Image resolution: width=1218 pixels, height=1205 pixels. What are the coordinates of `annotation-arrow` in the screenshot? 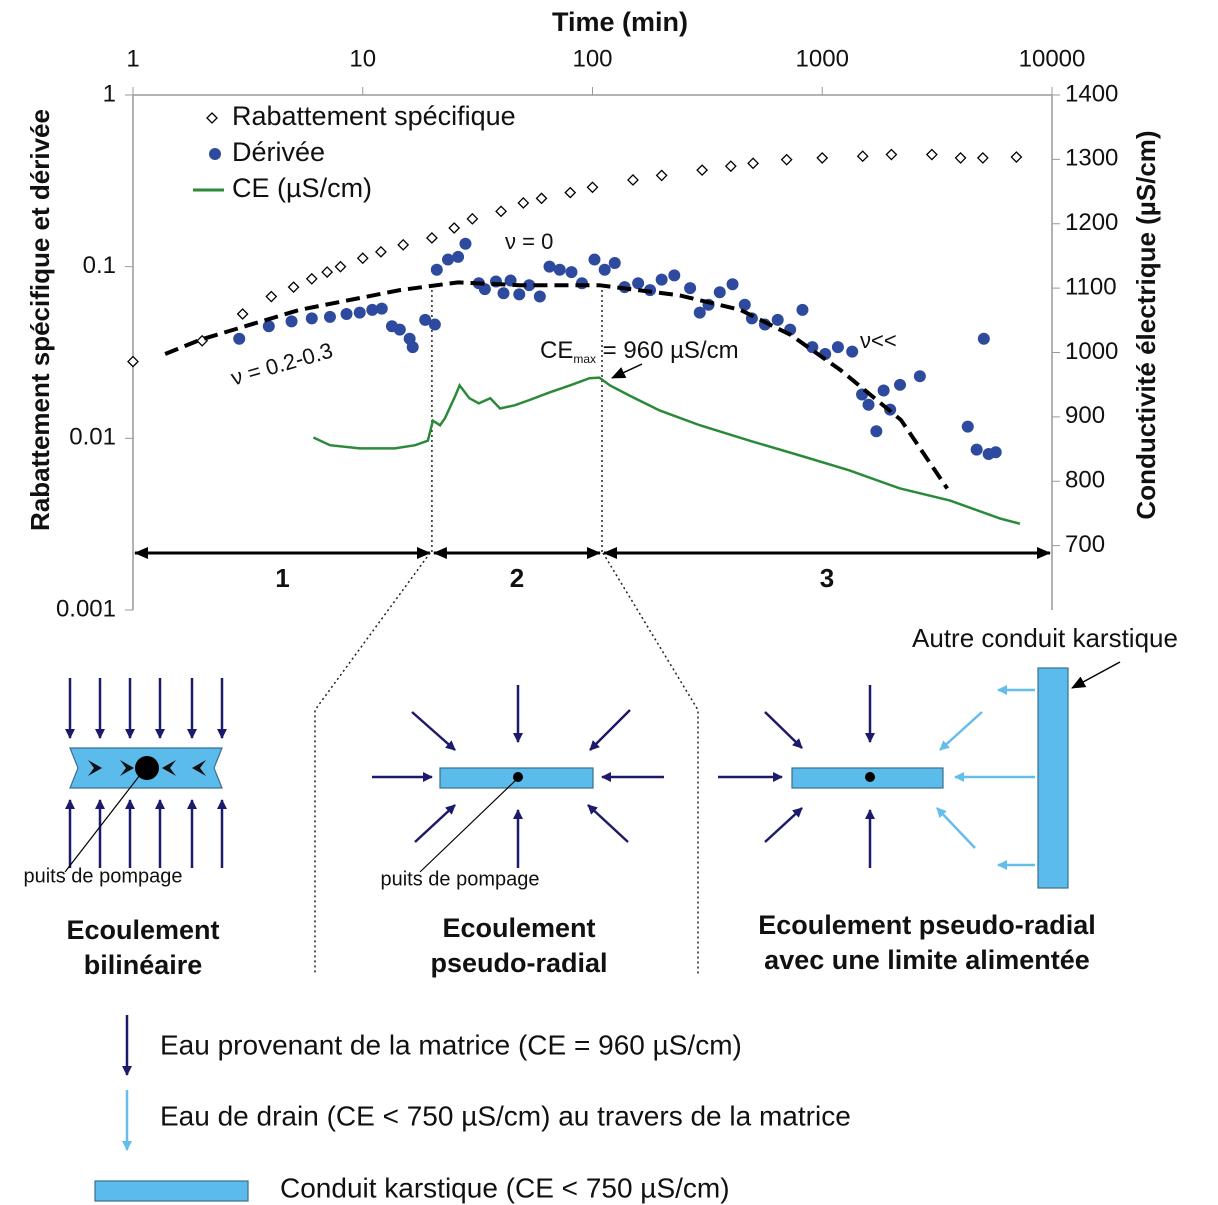 It's located at (627, 371).